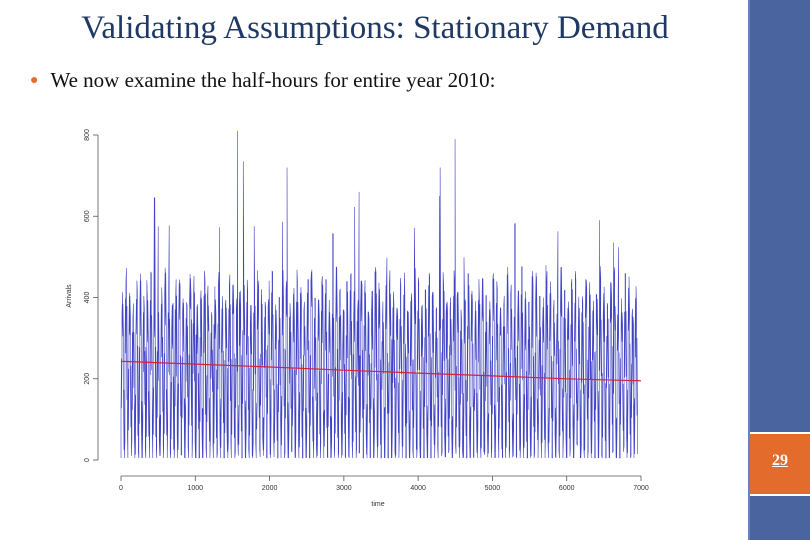 The width and height of the screenshot is (810, 540). What do you see at coordinates (377, 504) in the screenshot?
I see `x-axis-label: time` at bounding box center [377, 504].